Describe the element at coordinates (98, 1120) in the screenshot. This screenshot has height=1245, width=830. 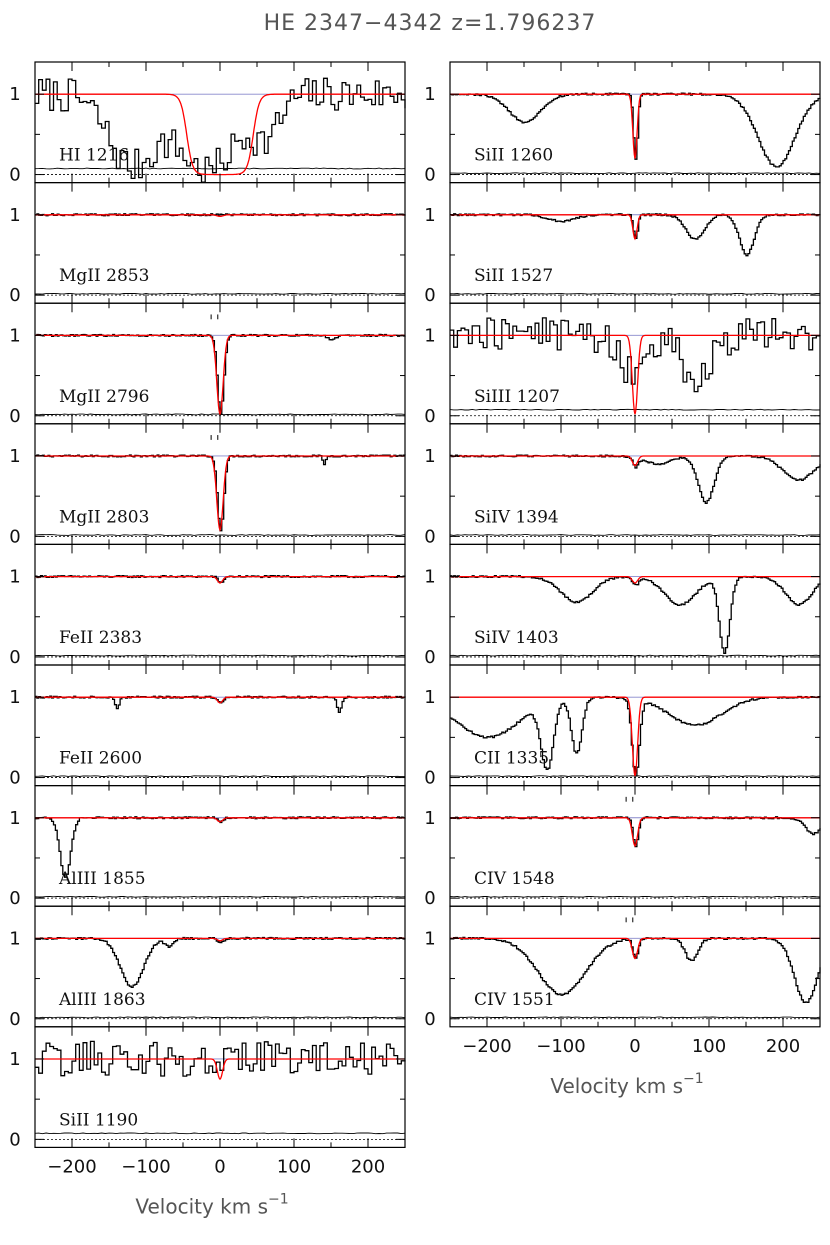
I see `transition-label: SiII 1190` at that location.